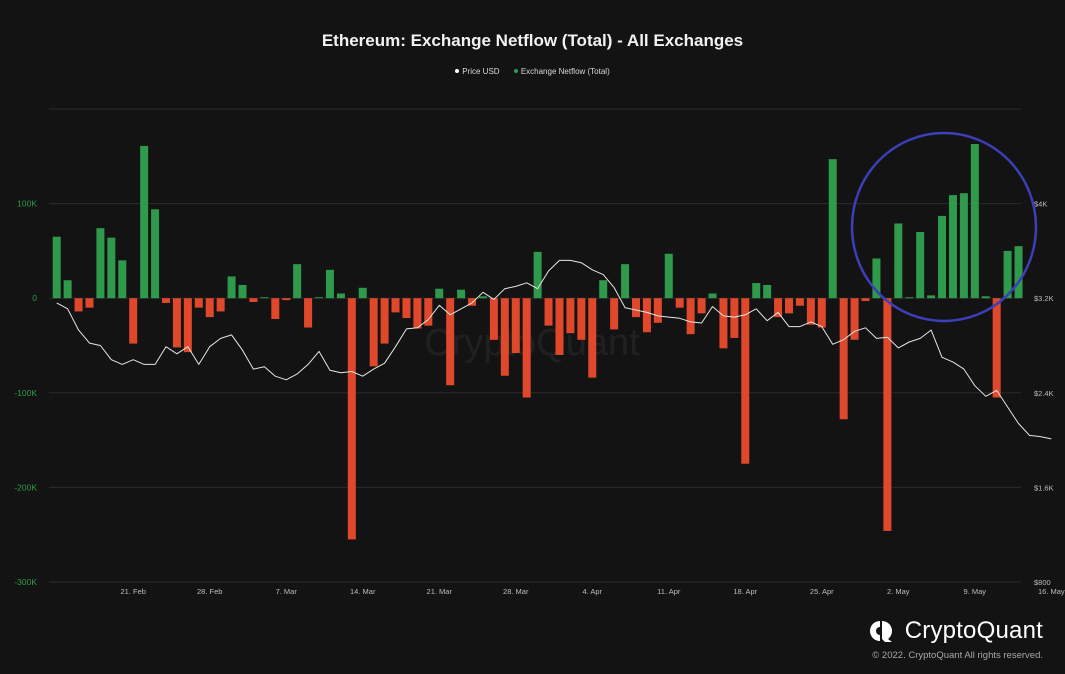  I want to click on right-axis-tick-label: $2.4K, so click(1044, 393).